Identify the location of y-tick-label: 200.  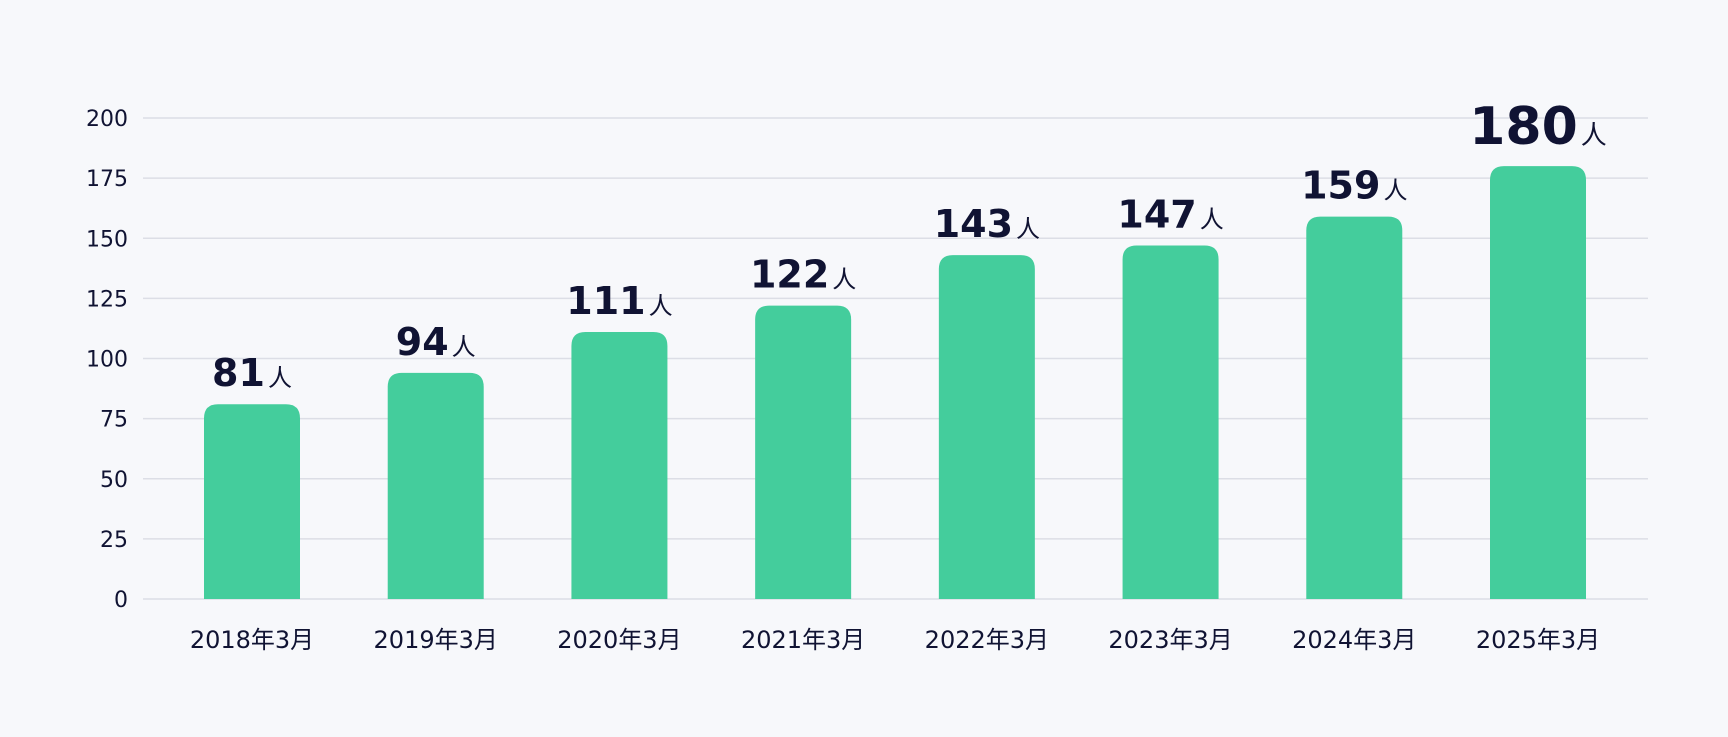
(107, 119).